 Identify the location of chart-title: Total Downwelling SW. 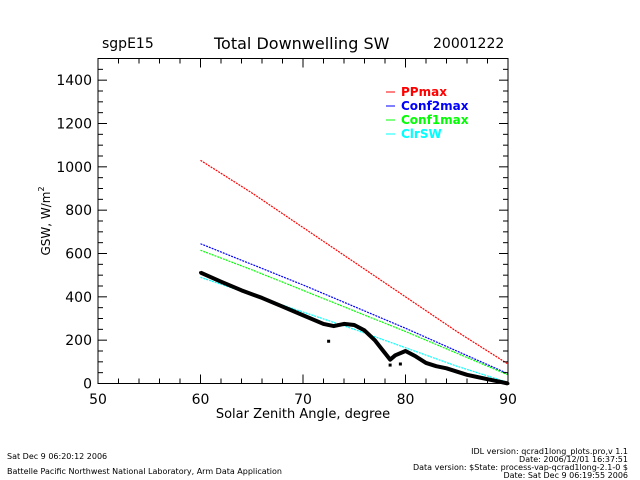
(302, 43).